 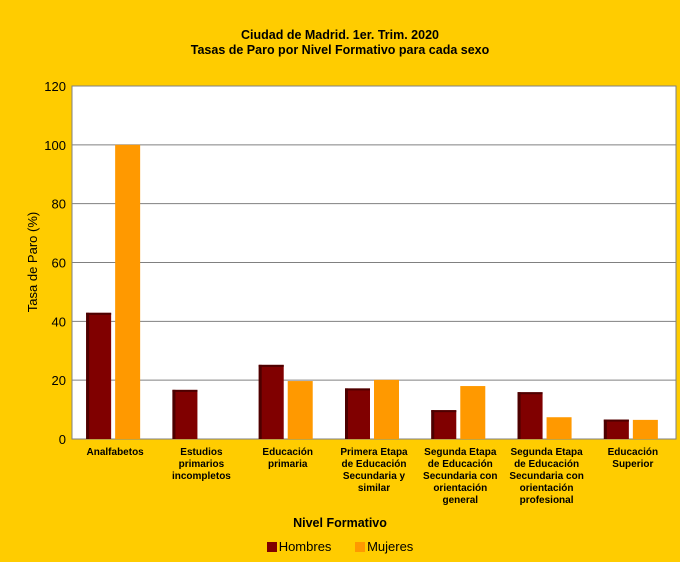 What do you see at coordinates (116, 452) in the screenshot?
I see `x-tick-label: Analfabetos` at bounding box center [116, 452].